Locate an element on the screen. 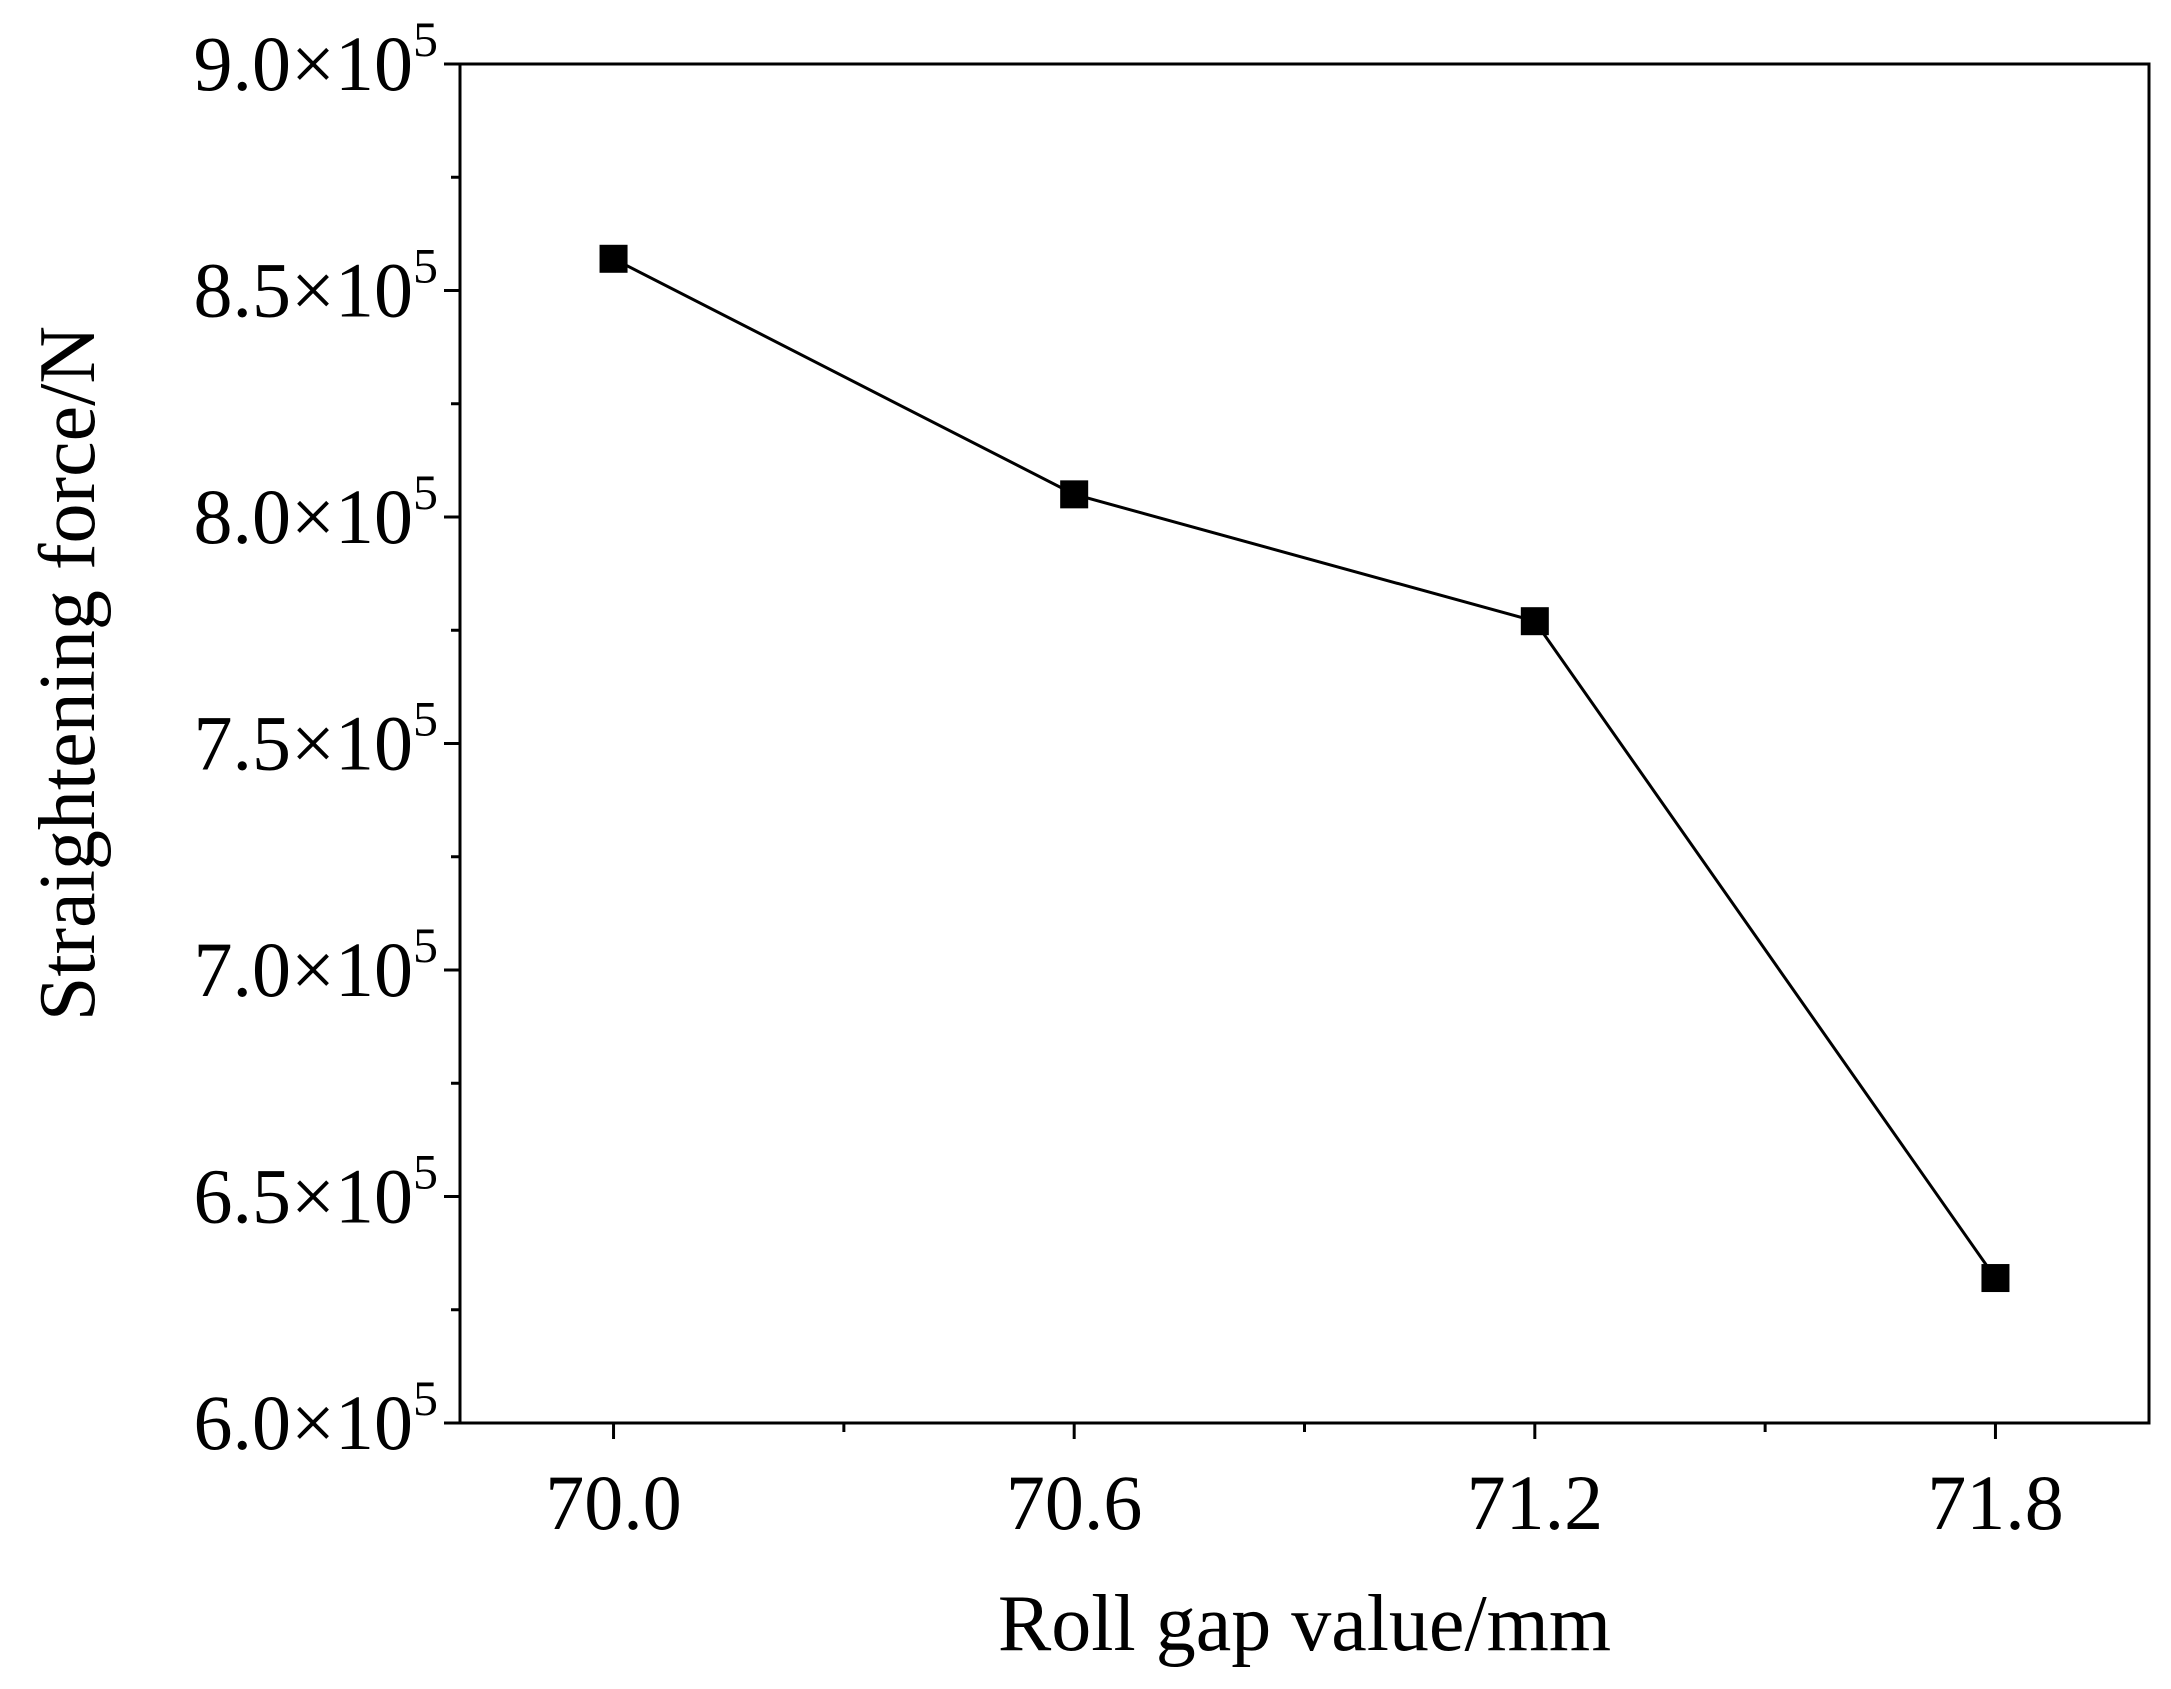 This screenshot has height=1689, width=2171. y-tick-label: 6.5×10⁵ is located at coordinates (316, 1192).